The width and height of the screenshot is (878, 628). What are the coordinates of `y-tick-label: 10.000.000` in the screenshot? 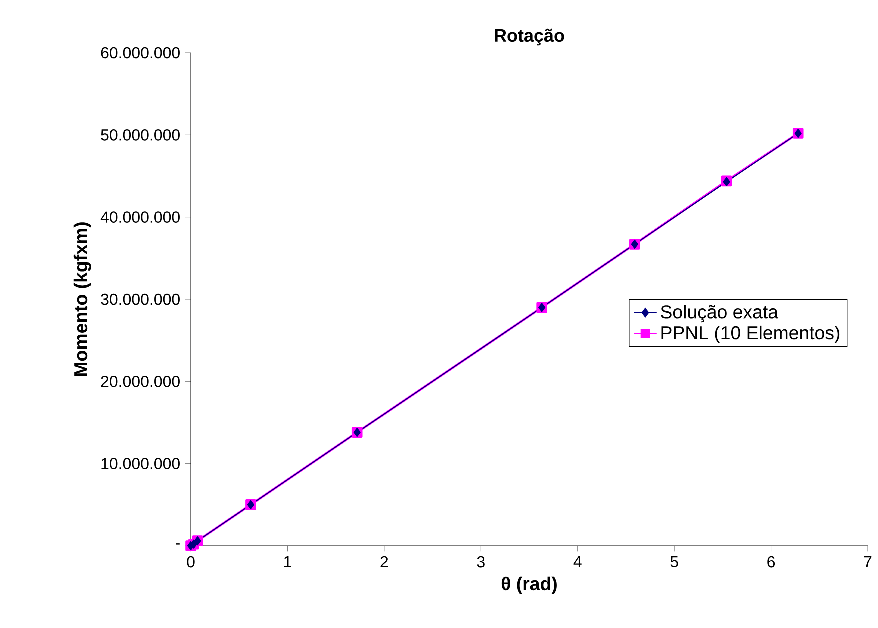 It's located at (141, 464).